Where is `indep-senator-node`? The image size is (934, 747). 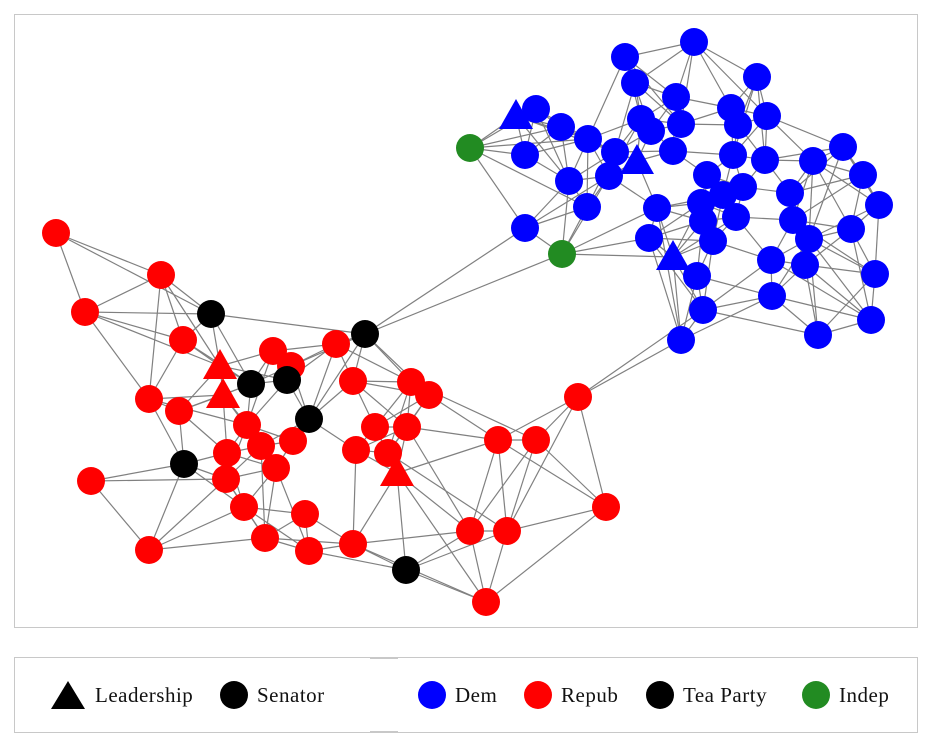
indep-senator-node is located at coordinates (470, 148).